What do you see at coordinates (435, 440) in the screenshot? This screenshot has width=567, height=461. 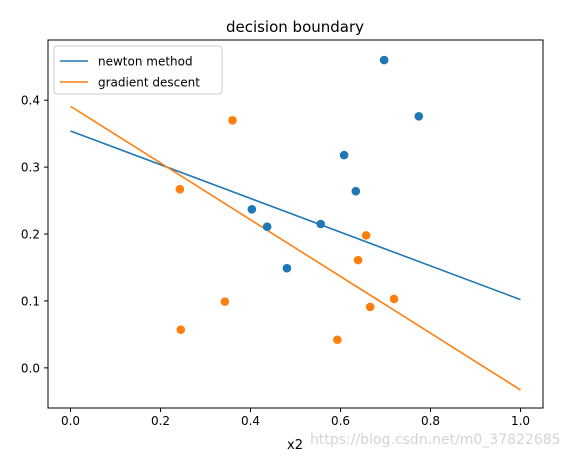 I see `watermark-text: https://blog.csdn.net/m0_37822685` at bounding box center [435, 440].